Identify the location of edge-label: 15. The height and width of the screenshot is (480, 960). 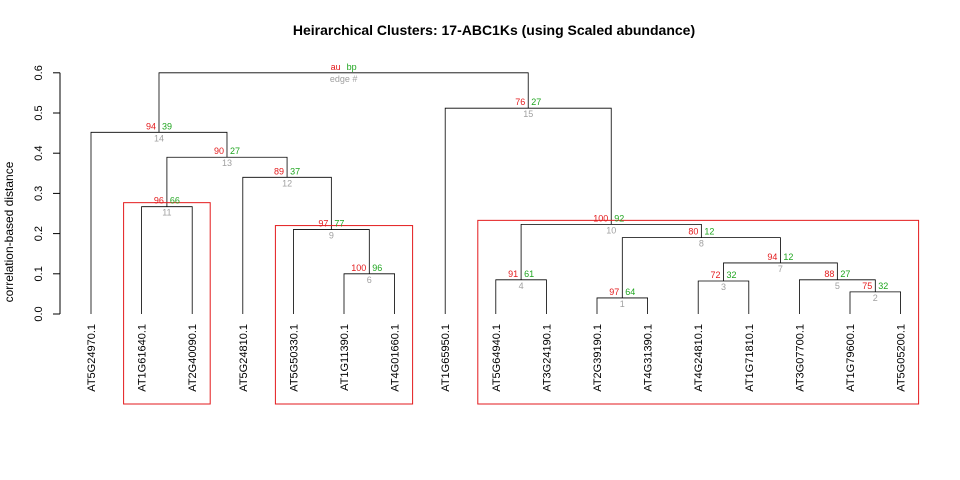
(528, 114).